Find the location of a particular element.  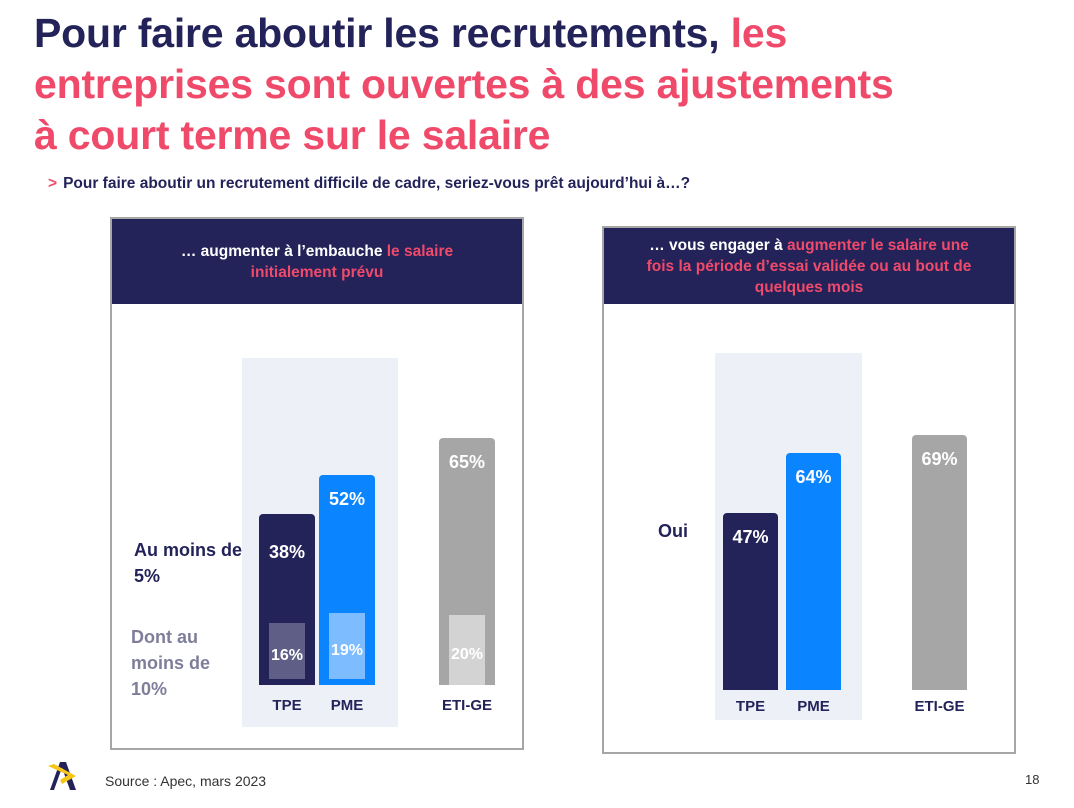

source-note: Source : Apec, mars 2023 is located at coordinates (186, 781).